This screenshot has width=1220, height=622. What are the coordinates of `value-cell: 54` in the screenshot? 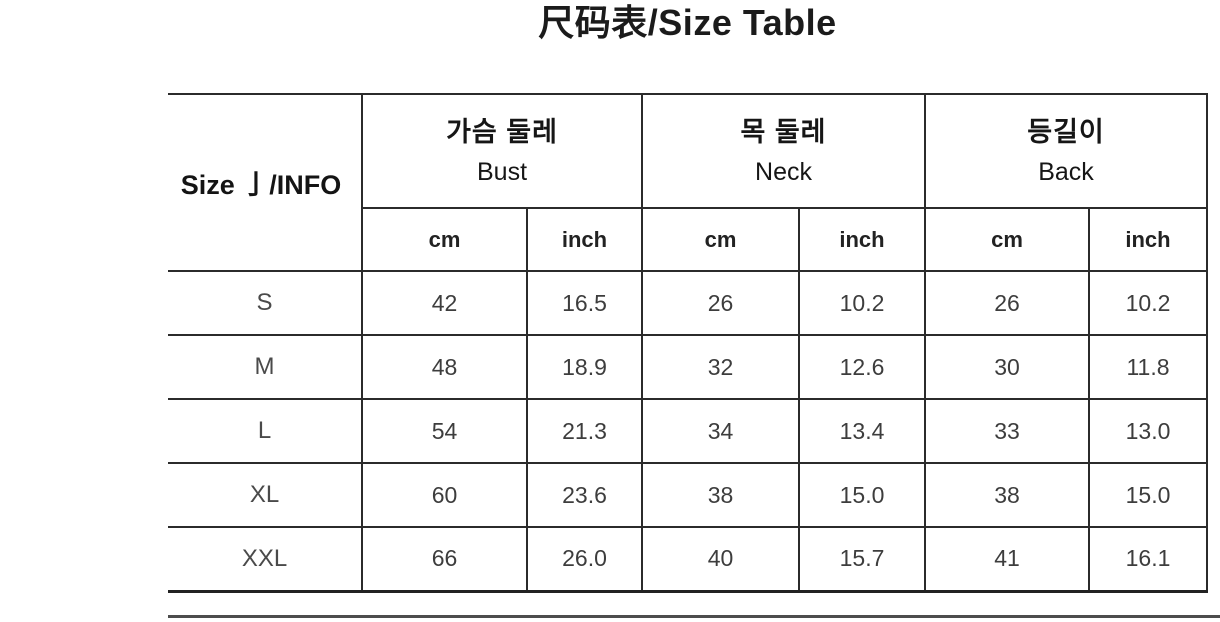 It's located at (444, 431).